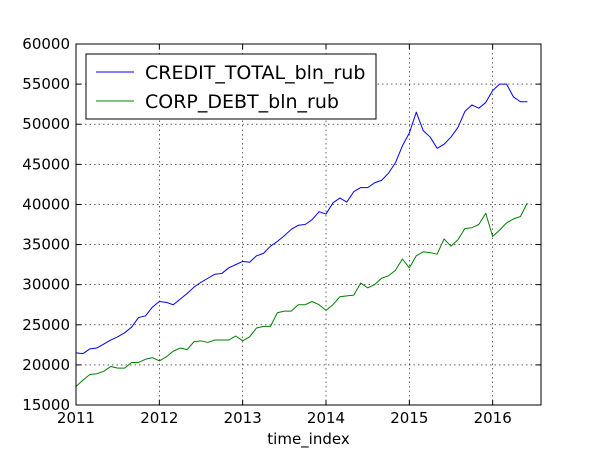  Describe the element at coordinates (46, 365) in the screenshot. I see `y-tick-label: 20000` at that location.